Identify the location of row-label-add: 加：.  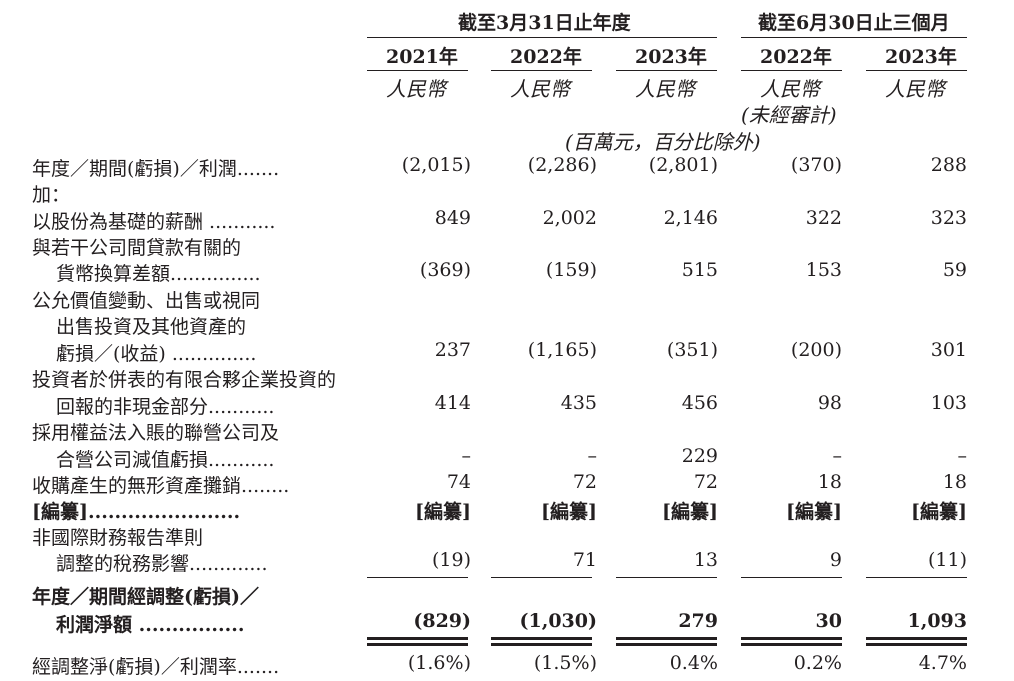
(51, 195).